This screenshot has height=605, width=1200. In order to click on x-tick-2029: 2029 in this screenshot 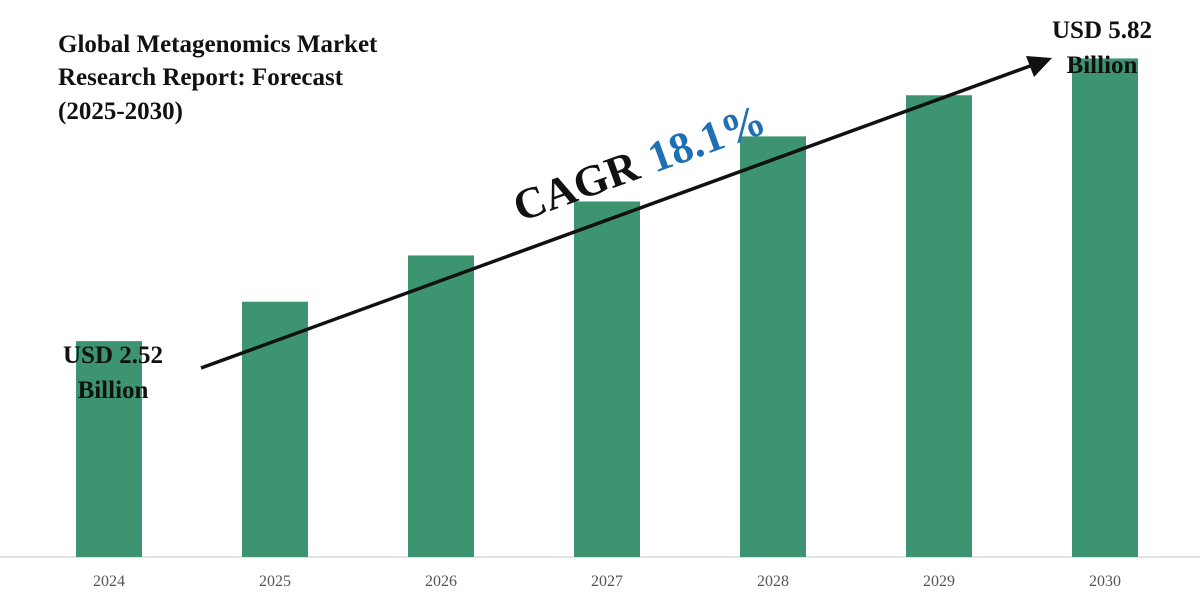, I will do `click(939, 581)`.